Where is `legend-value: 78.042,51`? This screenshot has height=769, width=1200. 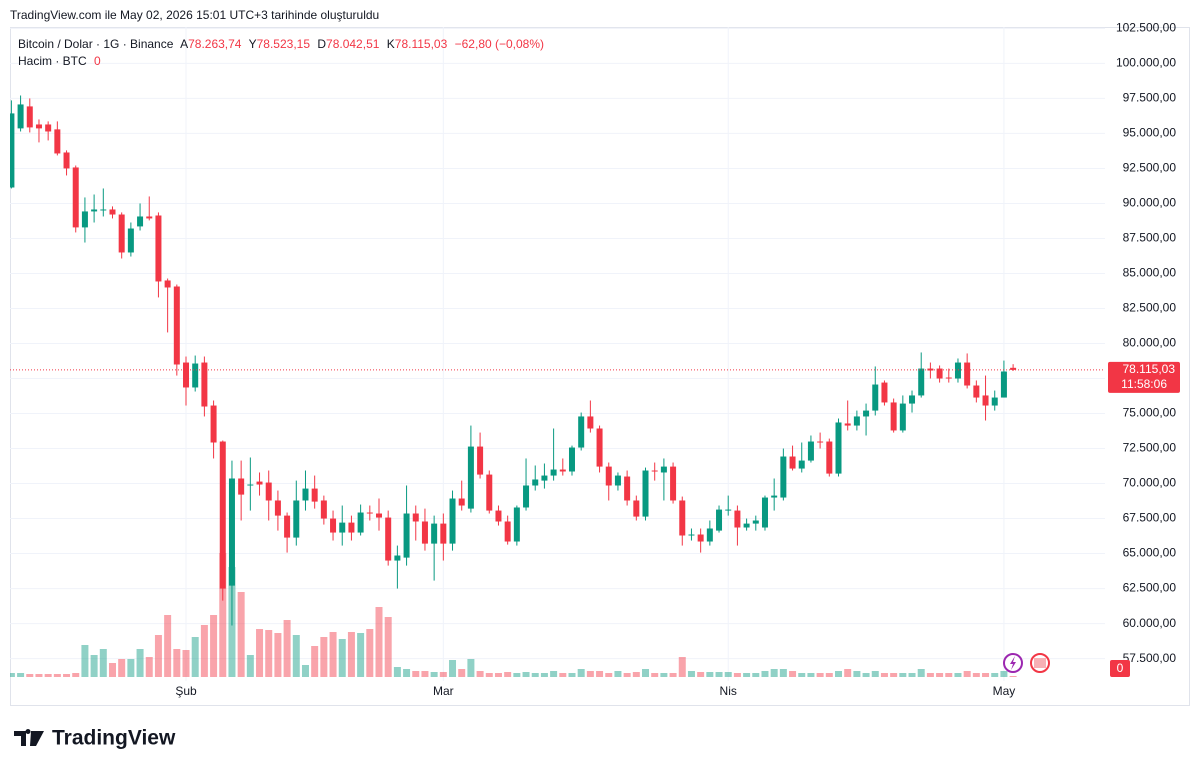
legend-value: 78.042,51 is located at coordinates (353, 44).